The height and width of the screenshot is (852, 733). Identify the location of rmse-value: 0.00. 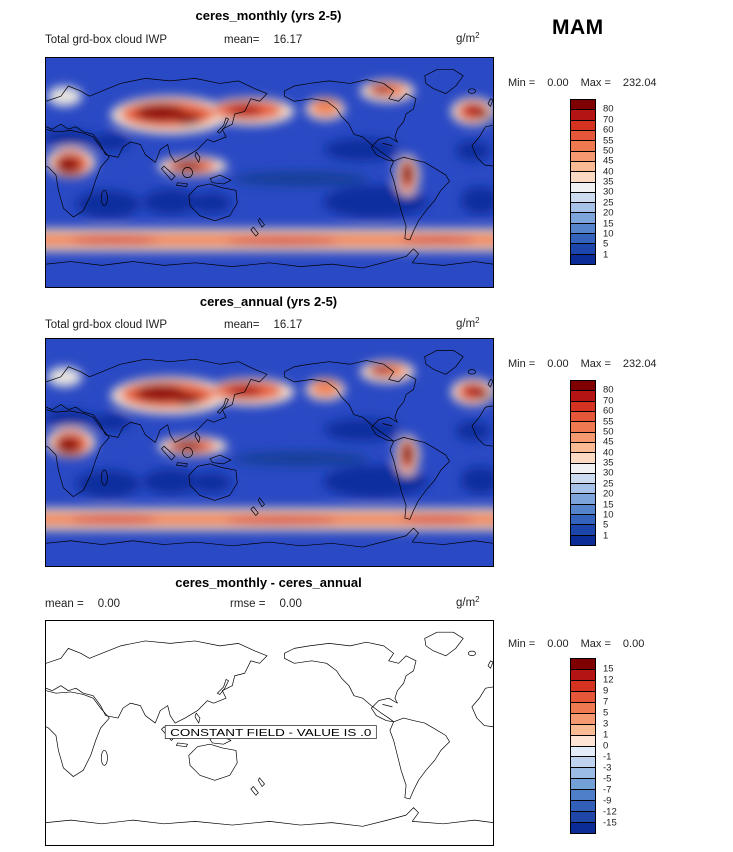
(290, 604).